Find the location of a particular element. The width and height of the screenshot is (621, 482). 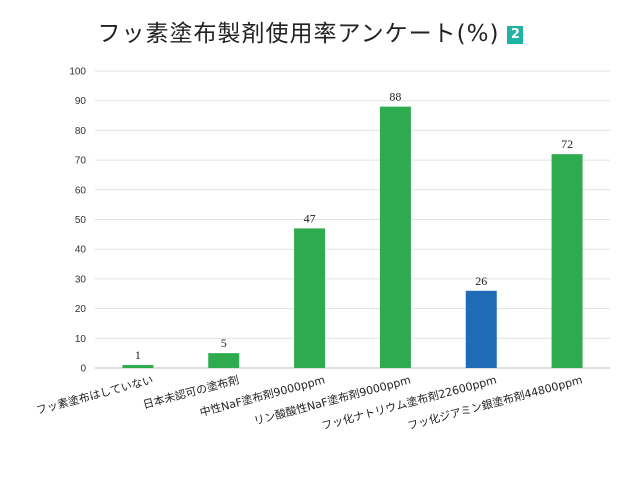

chart-title-wrap: フッ素塗布製剤使用率アンケート(%) 2 is located at coordinates (310, 31).